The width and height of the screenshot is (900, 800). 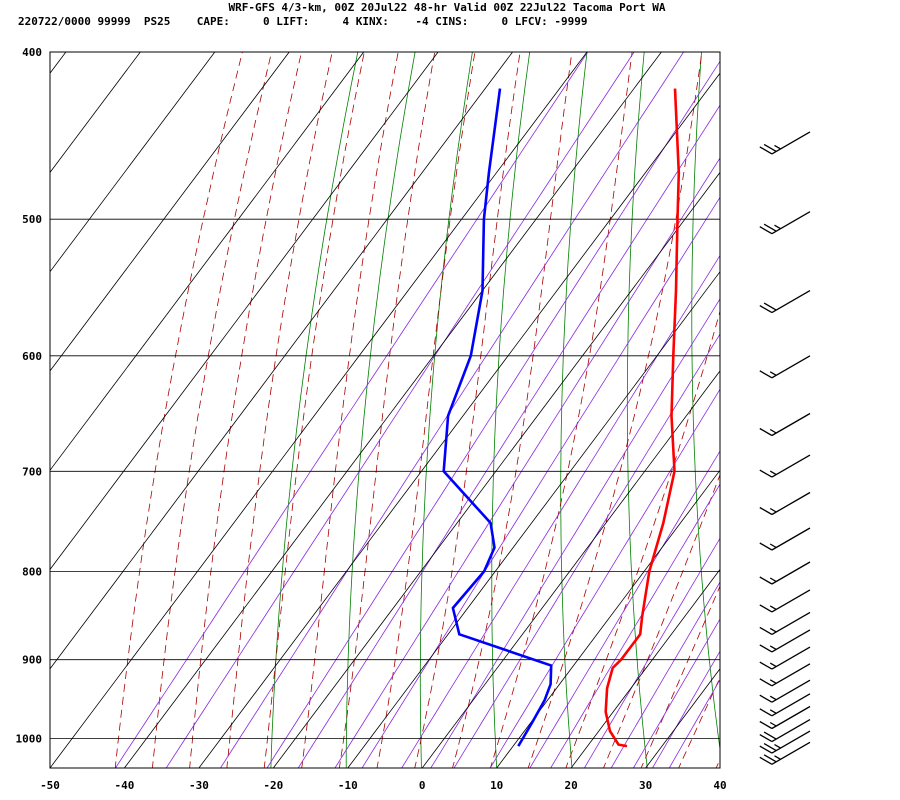 I want to click on y-tick-label: 600, so click(x=32, y=356).